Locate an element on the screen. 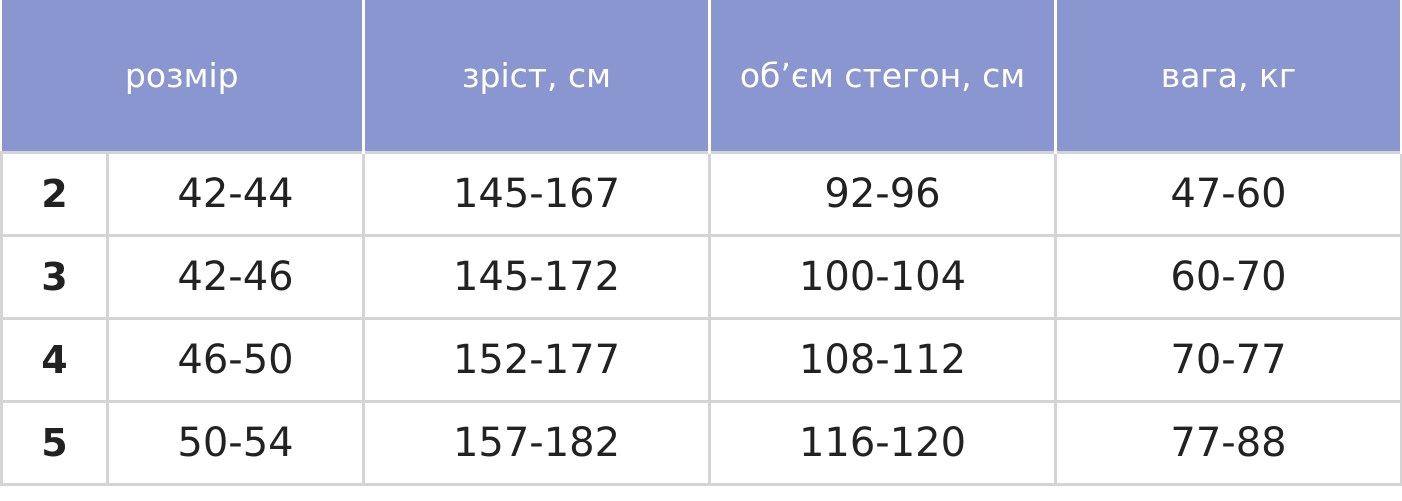 The width and height of the screenshot is (1402, 501). table-cell: 47-60 is located at coordinates (1228, 194).